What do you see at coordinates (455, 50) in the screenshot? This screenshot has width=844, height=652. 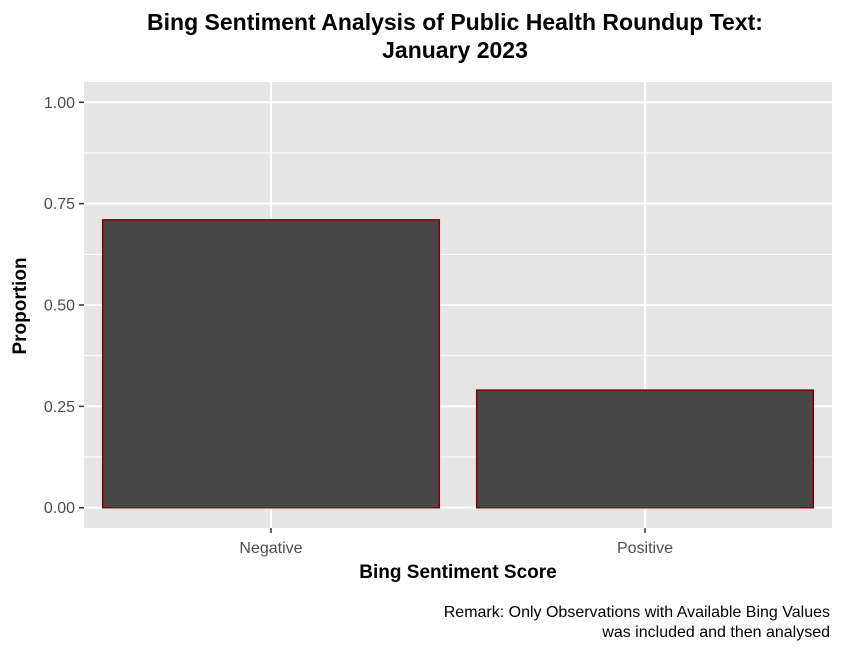 I see `chart-title-line-2: January 2023` at bounding box center [455, 50].